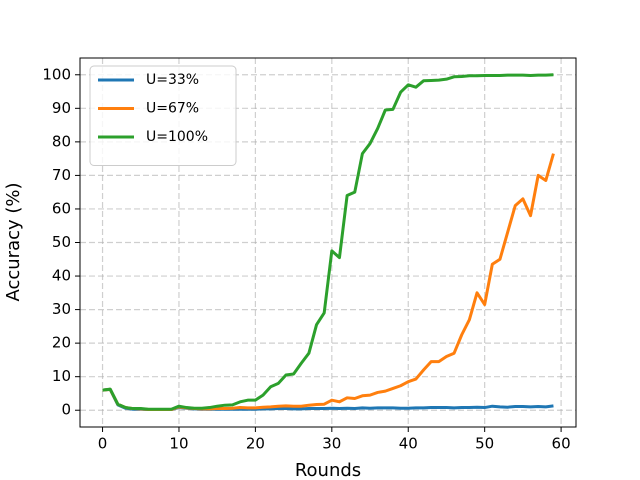 Image resolution: width=640 pixels, height=480 pixels. What do you see at coordinates (61, 276) in the screenshot?
I see `y-tick-label: 40` at bounding box center [61, 276].